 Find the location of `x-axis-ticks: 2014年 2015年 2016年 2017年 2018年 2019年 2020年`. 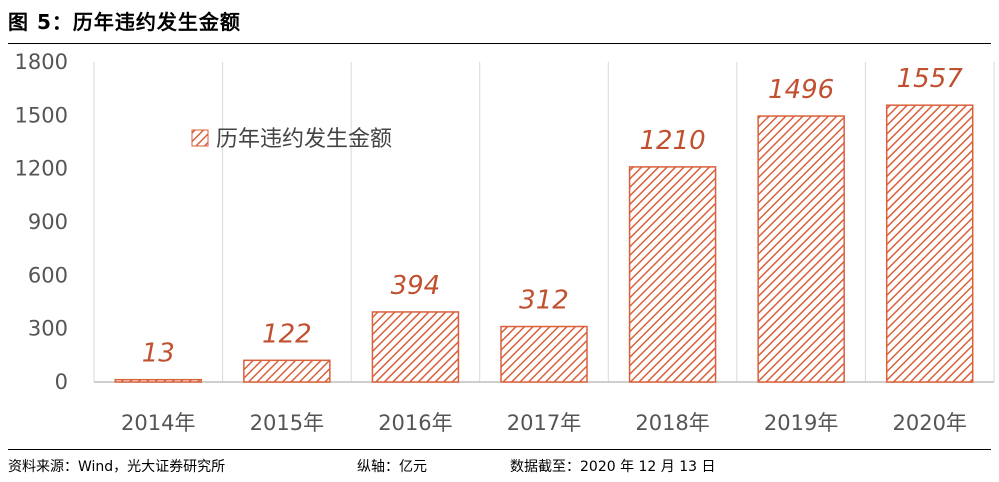

x-axis-ticks: 2014年 2015年 2016年 2017年 2018年 2019年 2020年 is located at coordinates (544, 423).